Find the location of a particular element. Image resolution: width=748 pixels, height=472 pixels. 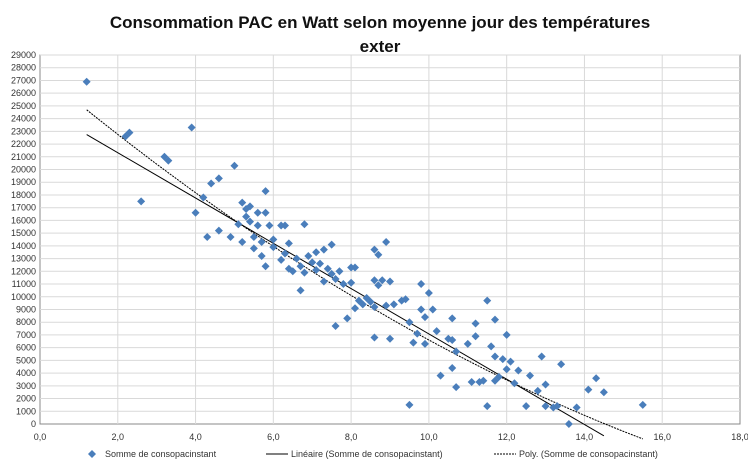

y-tick-label: 15000 is located at coordinates (23, 233).